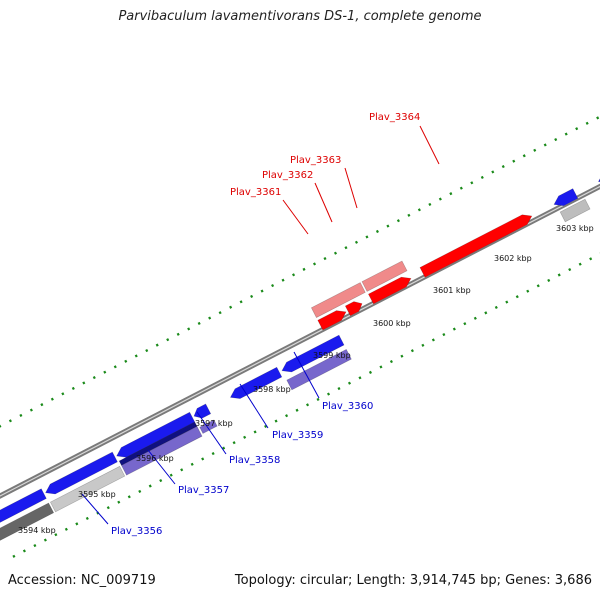 This screenshot has height=600, width=600. I want to click on gene-label: Plav_3358, so click(254, 460).